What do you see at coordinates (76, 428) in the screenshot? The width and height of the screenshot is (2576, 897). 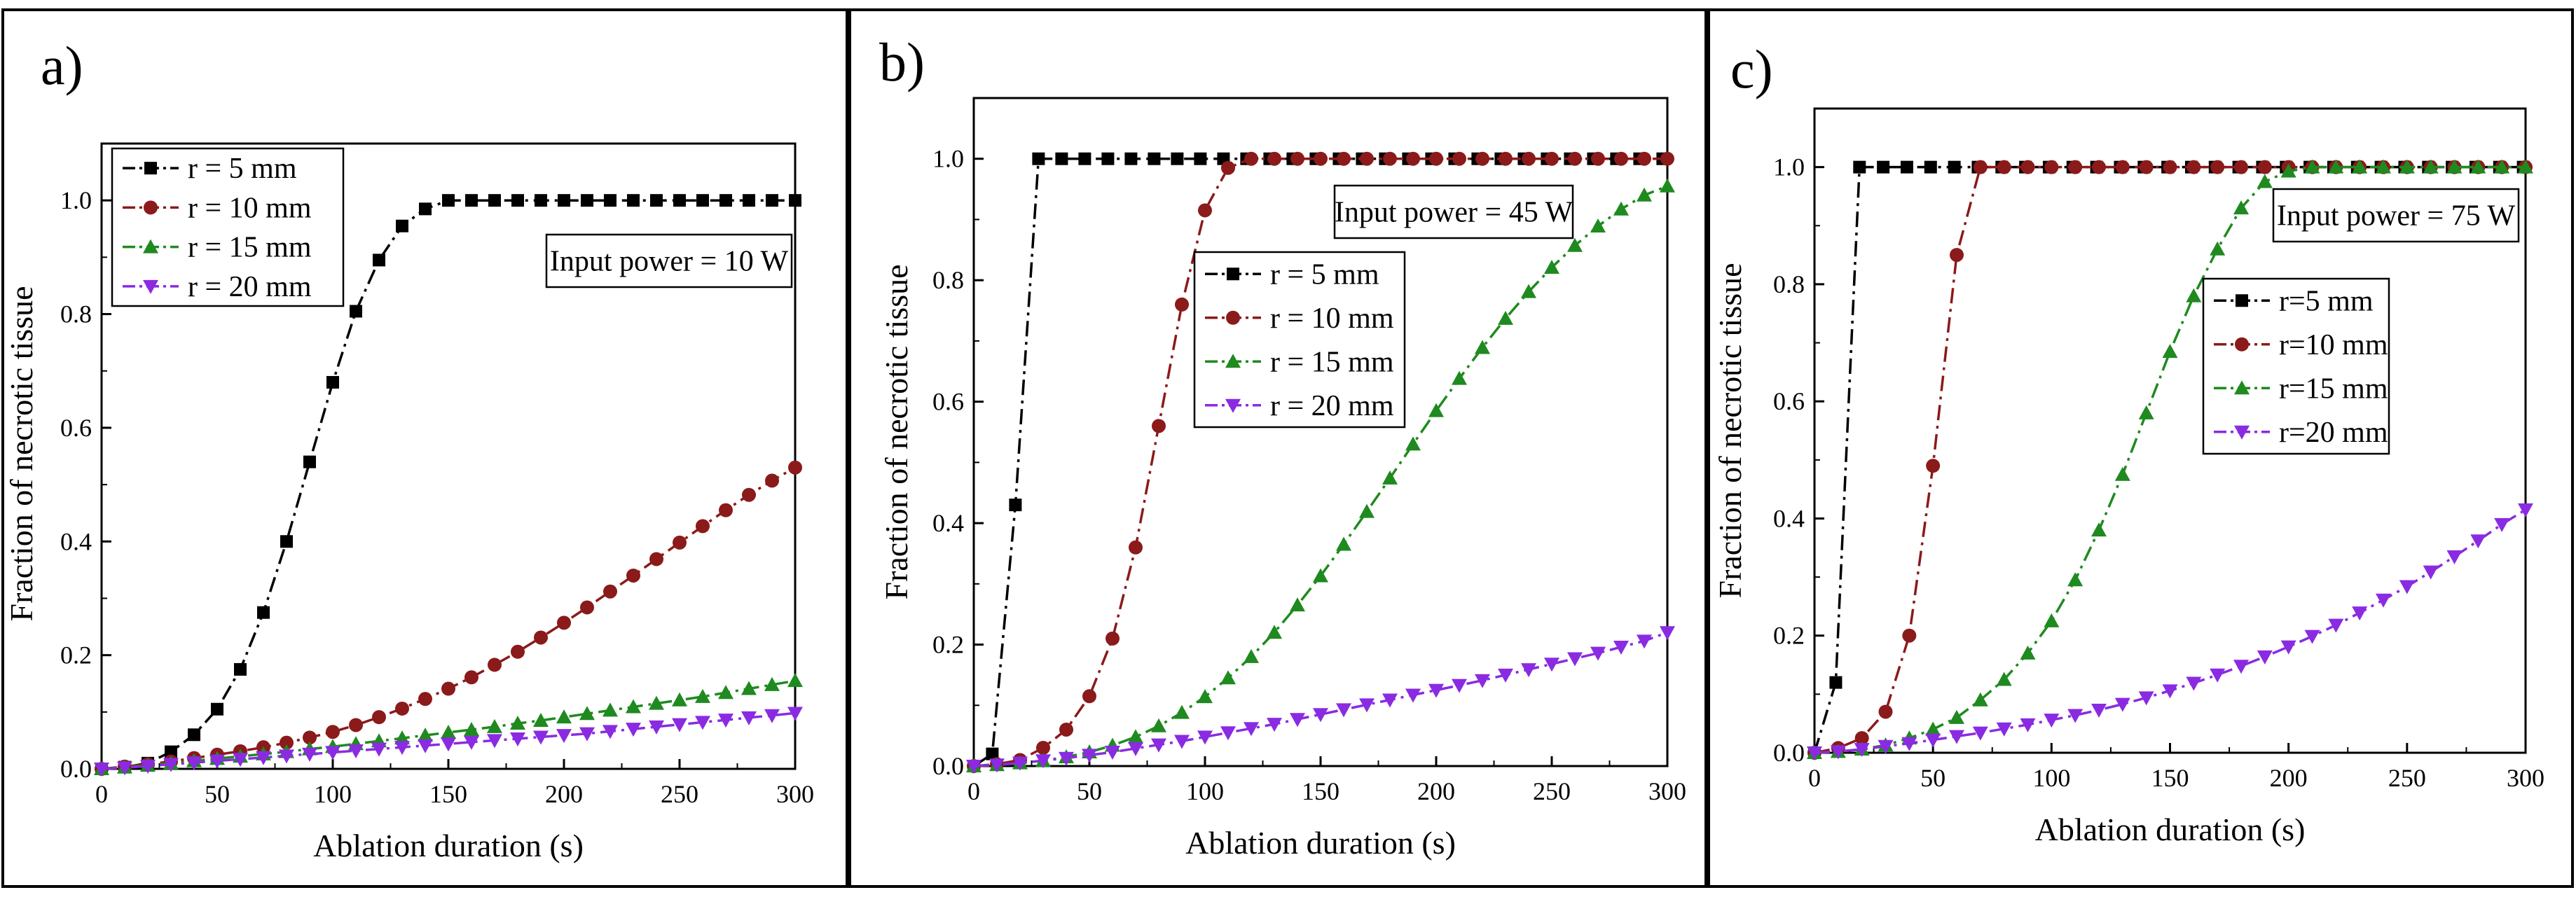 I see `y-tick-label: 0.6` at bounding box center [76, 428].